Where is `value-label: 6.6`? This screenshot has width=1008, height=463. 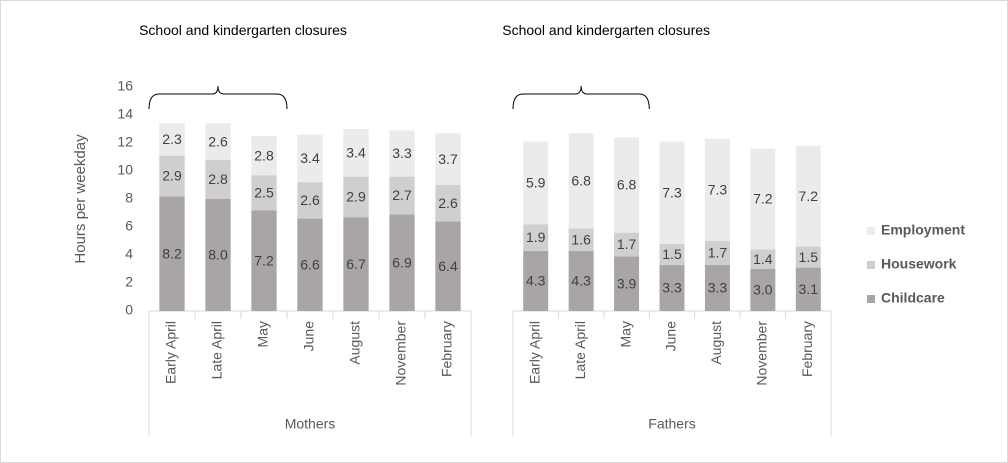
value-label: 6.6 is located at coordinates (310, 265).